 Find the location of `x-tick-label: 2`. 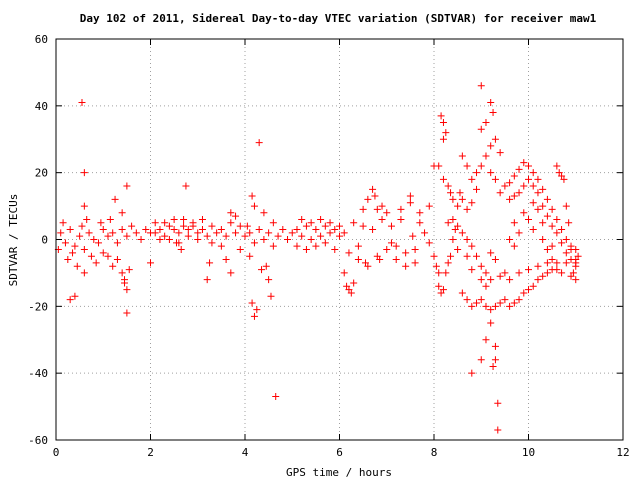

x-tick-label: 2 is located at coordinates (150, 452).